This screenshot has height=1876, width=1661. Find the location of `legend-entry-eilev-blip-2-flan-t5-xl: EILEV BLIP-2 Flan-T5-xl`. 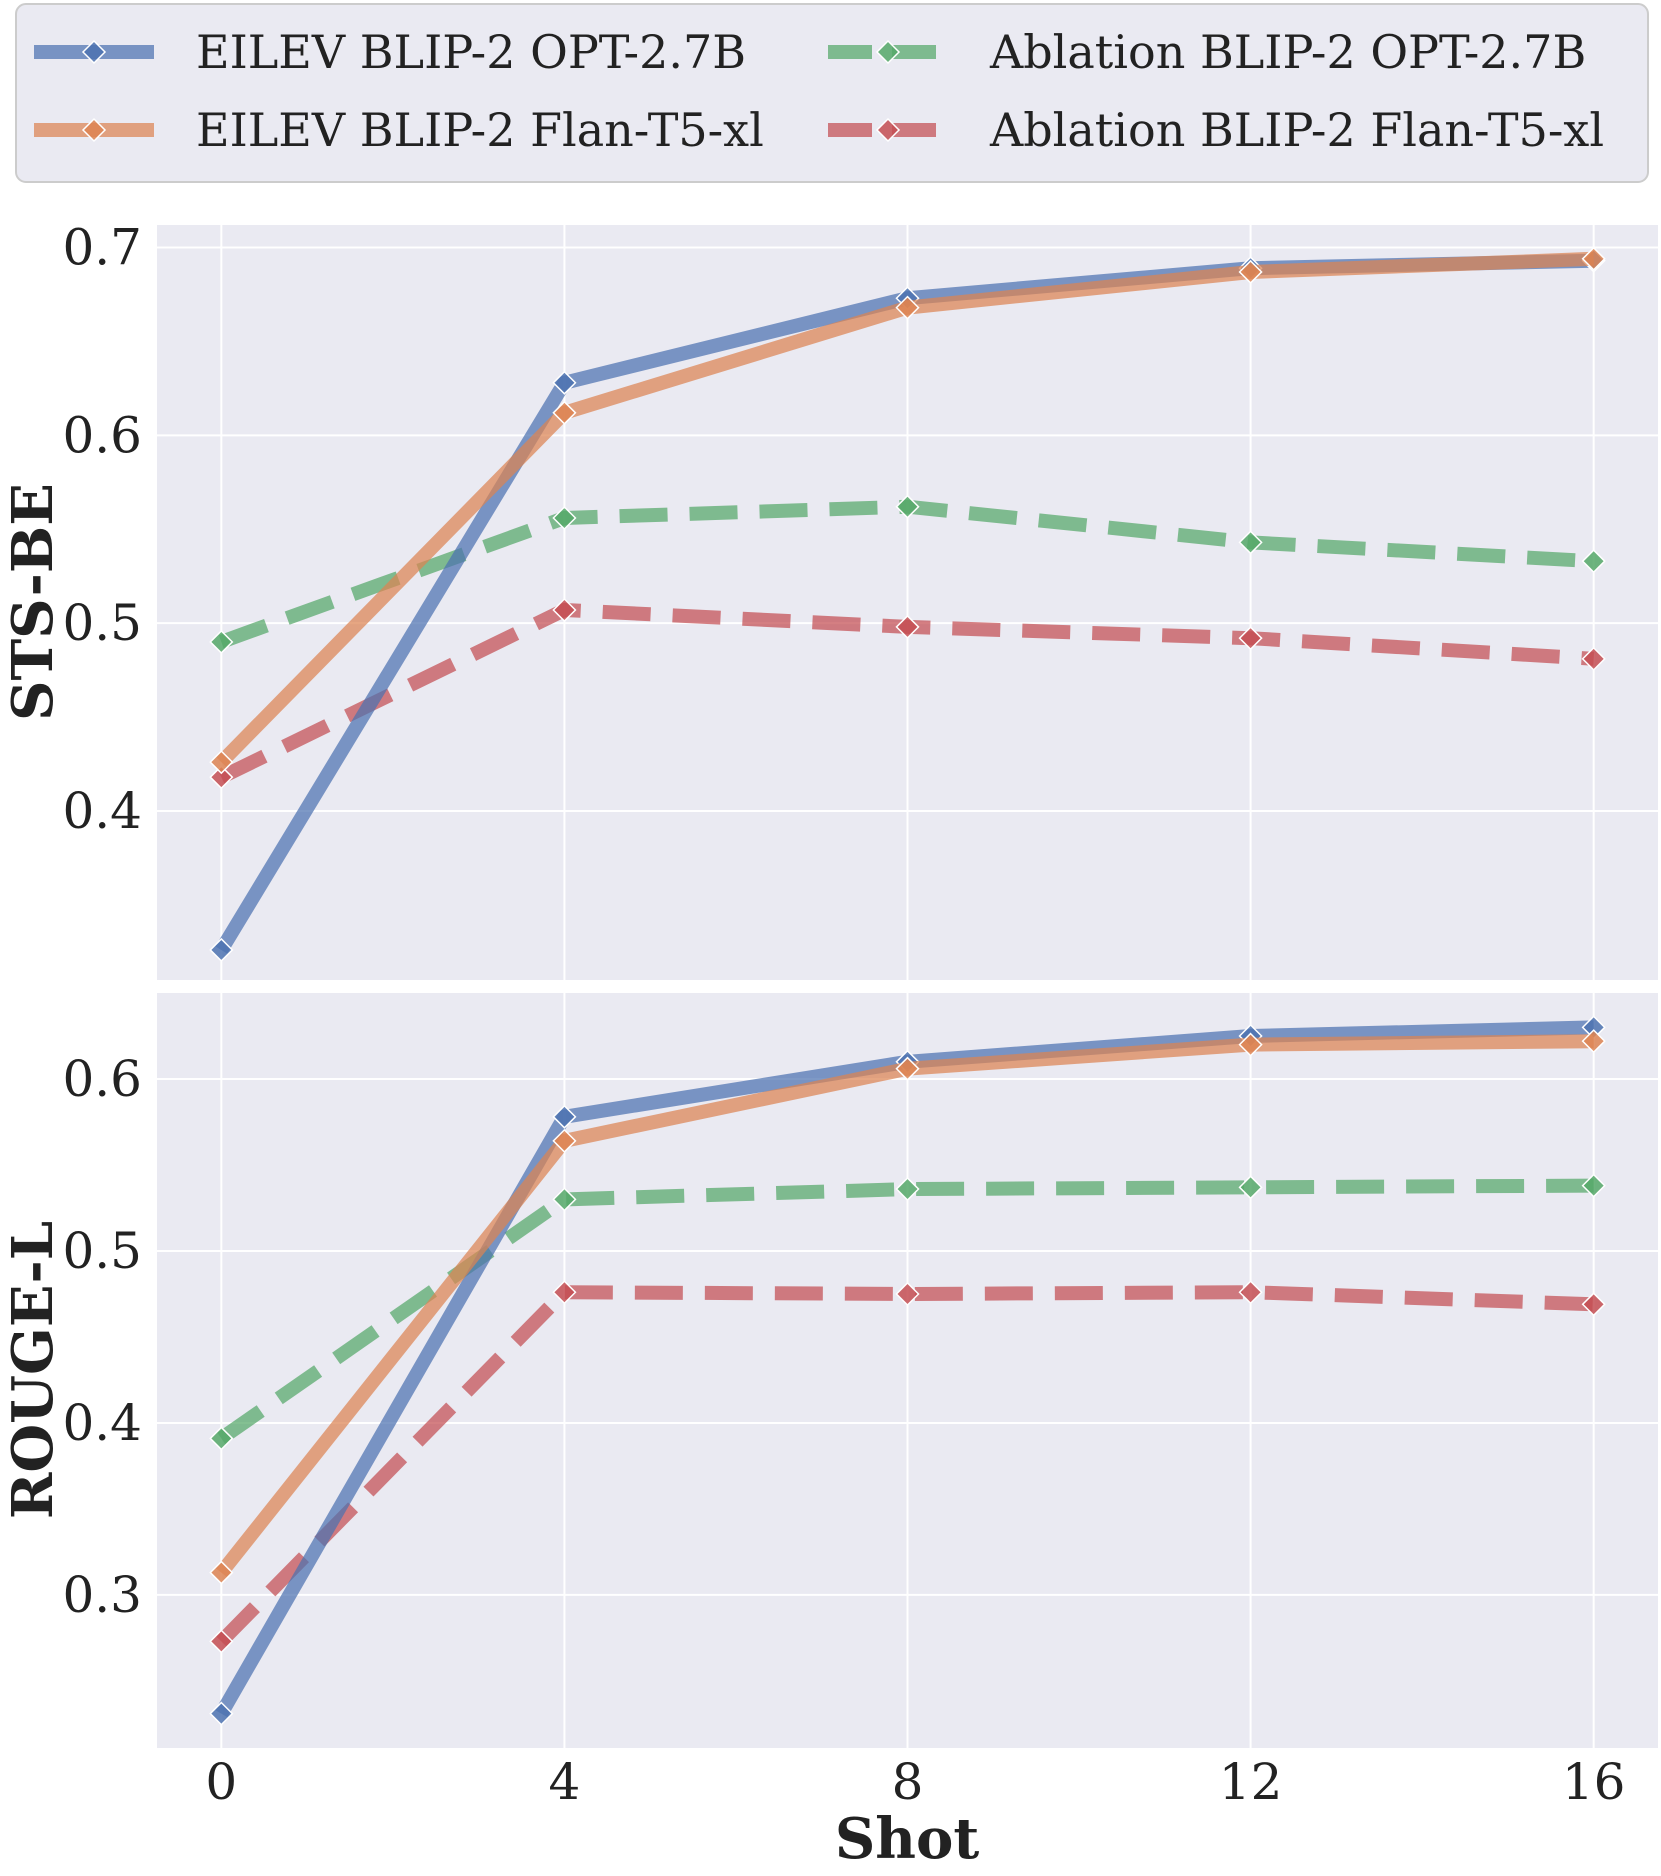

legend-entry-eilev-blip-2-flan-t5-xl: EILEV BLIP-2 Flan-T5-xl is located at coordinates (399, 130).